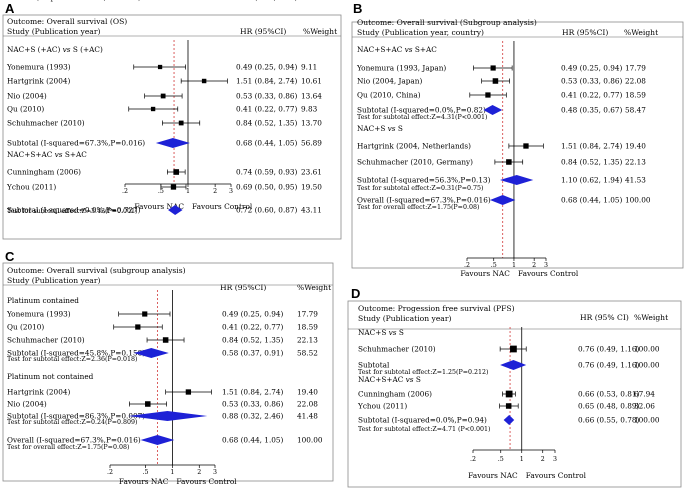  What do you see at coordinates (436, 308) in the screenshot?
I see `panel-title: Outcome: Progession free survival (PFS)` at bounding box center [436, 308].